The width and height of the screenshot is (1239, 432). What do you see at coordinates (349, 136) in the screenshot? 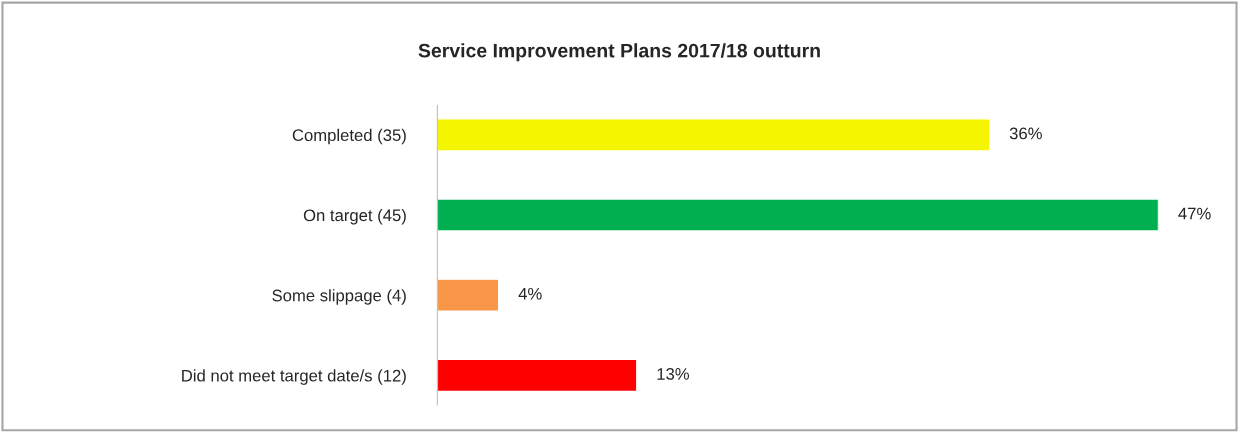
I see `y-tick-label: Completed (35)` at bounding box center [349, 136].